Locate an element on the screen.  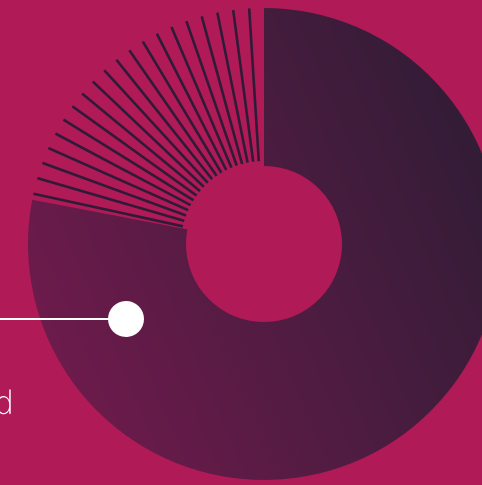
donut-hole is located at coordinates (264, 244).